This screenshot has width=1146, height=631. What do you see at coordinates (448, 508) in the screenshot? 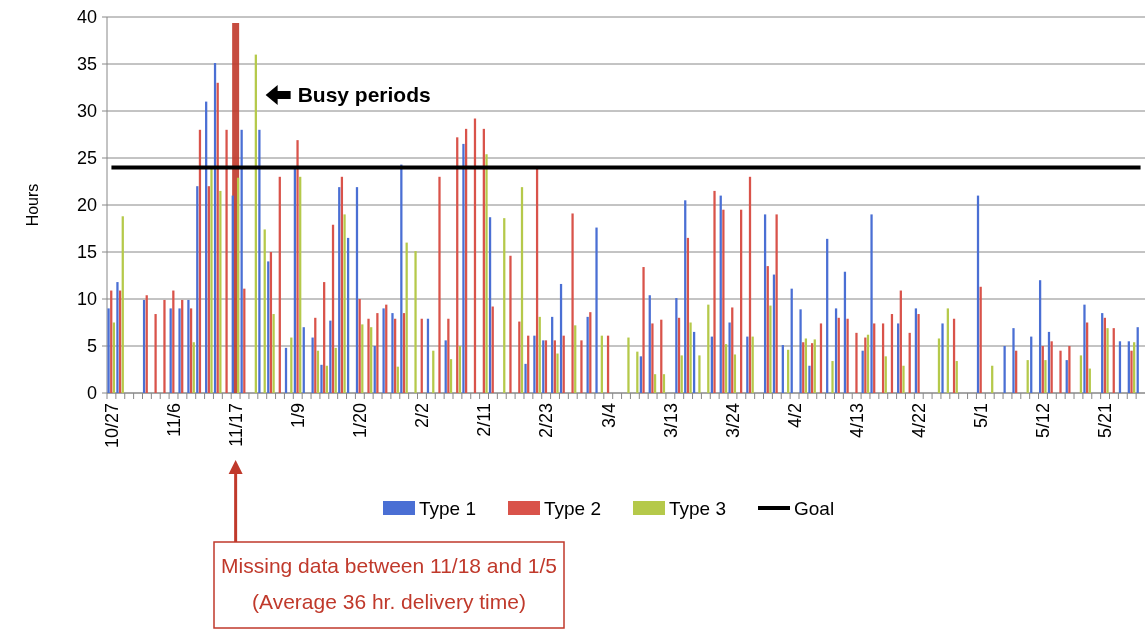
I see `legend-label: Type 1` at bounding box center [448, 508].